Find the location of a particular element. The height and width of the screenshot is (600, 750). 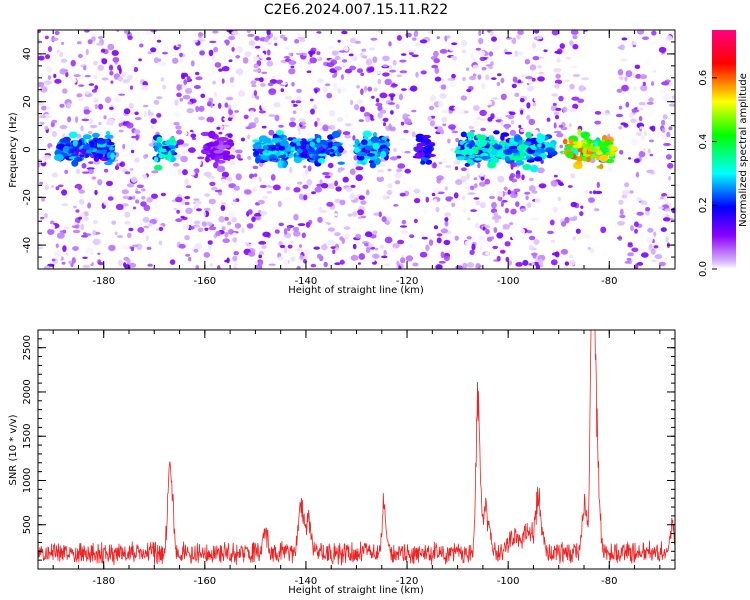

snr-y-tick-label: 1500 is located at coordinates (27, 435).